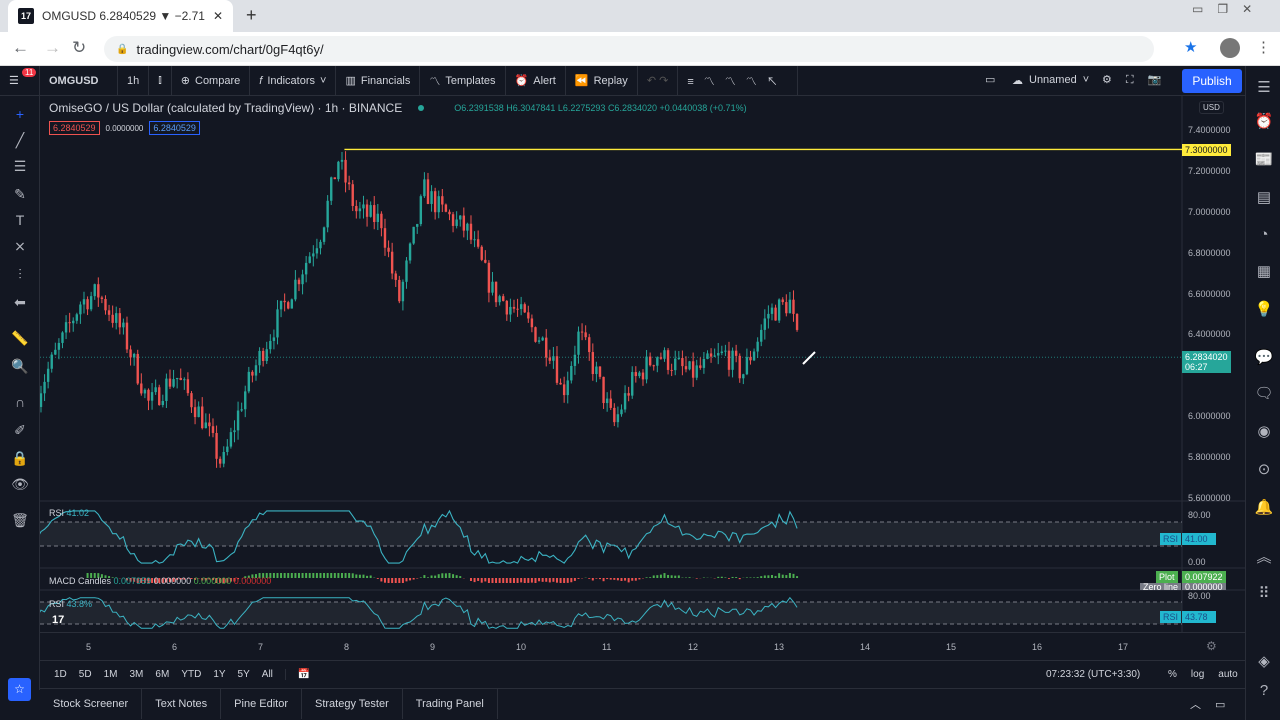 The image size is (1280, 720). I want to click on tab-text-notes: Text Notes, so click(182, 703).